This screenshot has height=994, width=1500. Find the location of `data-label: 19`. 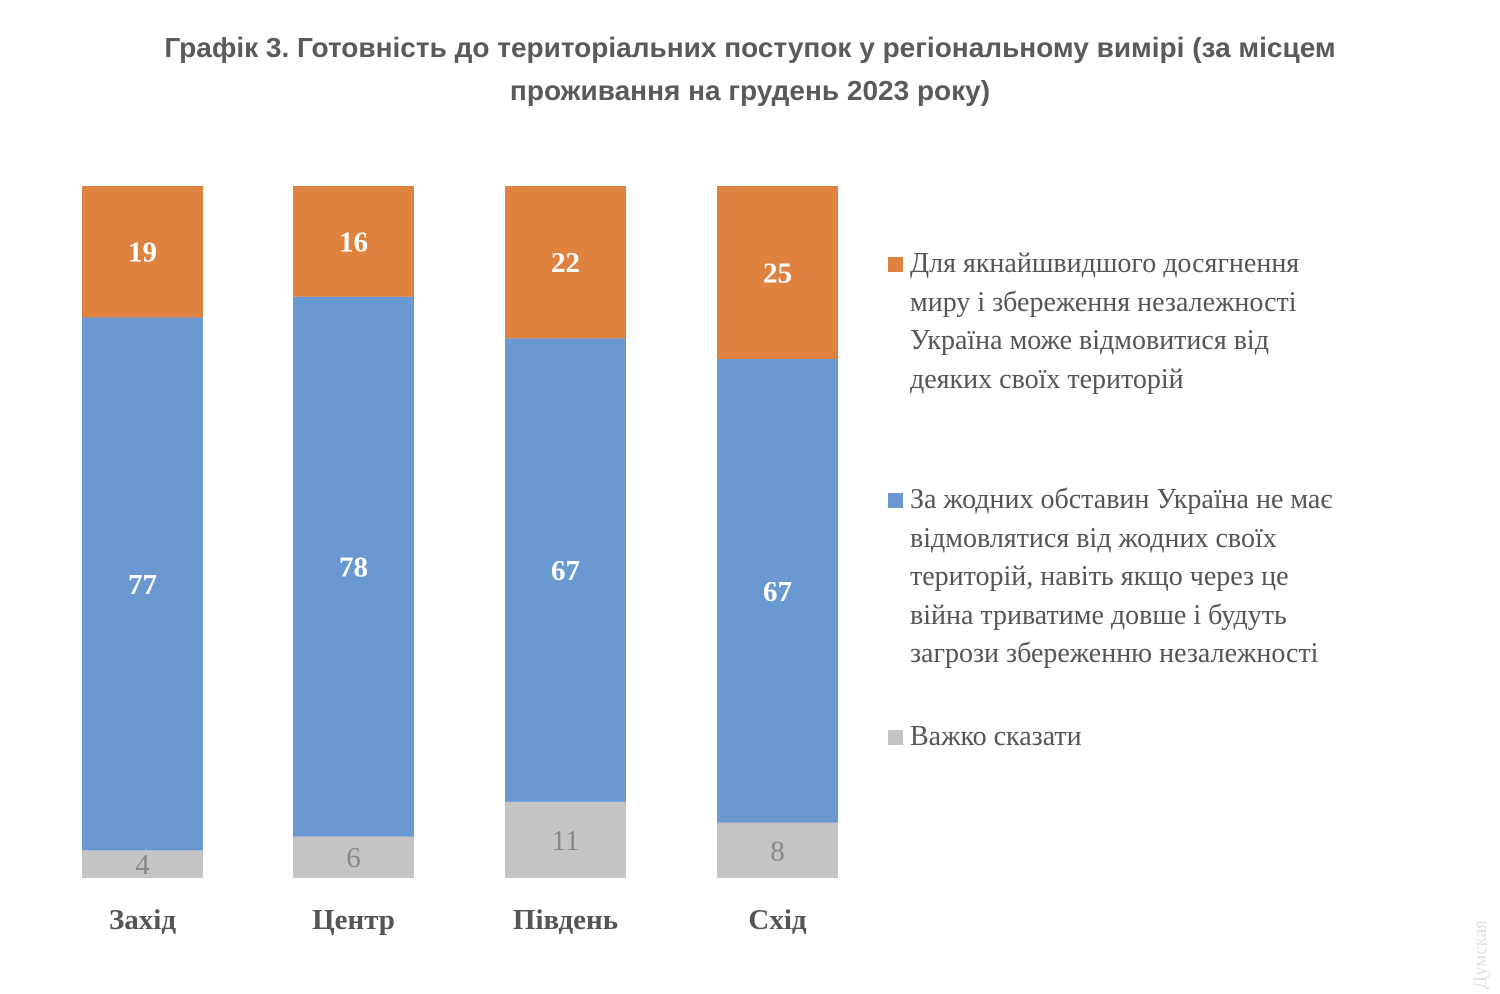

data-label: 19 is located at coordinates (142, 253).